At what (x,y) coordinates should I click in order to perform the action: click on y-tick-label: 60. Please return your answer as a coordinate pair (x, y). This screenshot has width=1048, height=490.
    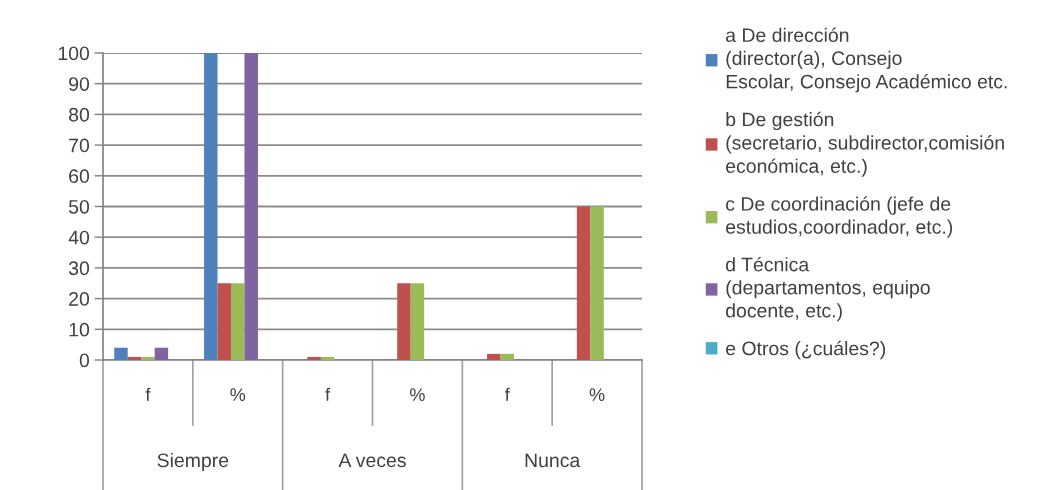
    Looking at the image, I should click on (79, 176).